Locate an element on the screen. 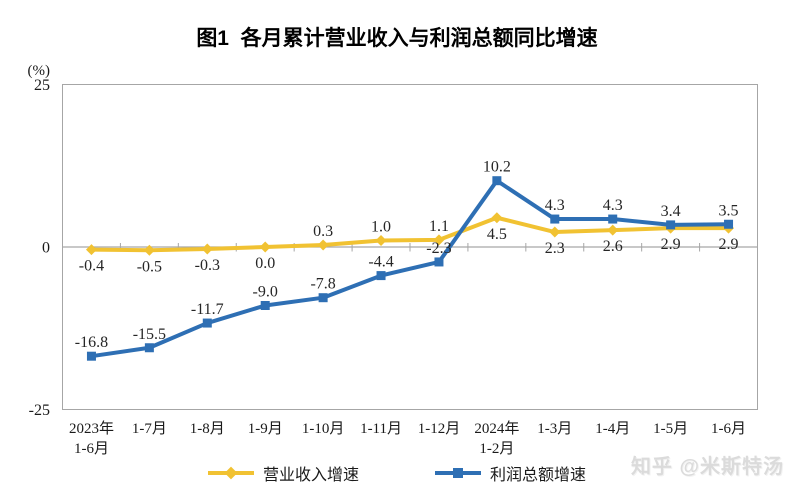 The height and width of the screenshot is (500, 794). x-category-label: 1-3月 is located at coordinates (554, 429).